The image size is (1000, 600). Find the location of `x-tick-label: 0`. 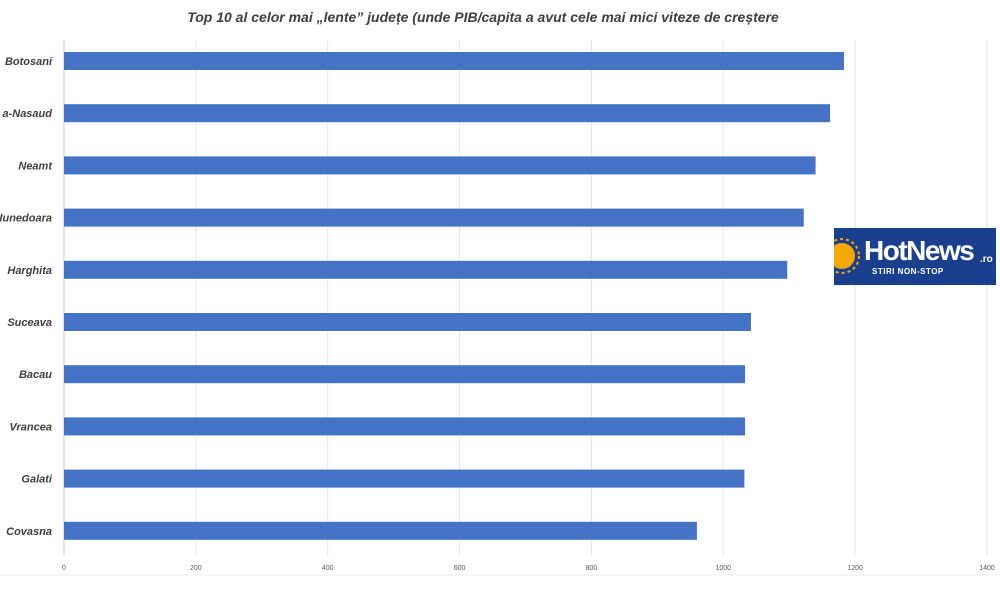

x-tick-label: 0 is located at coordinates (64, 568).